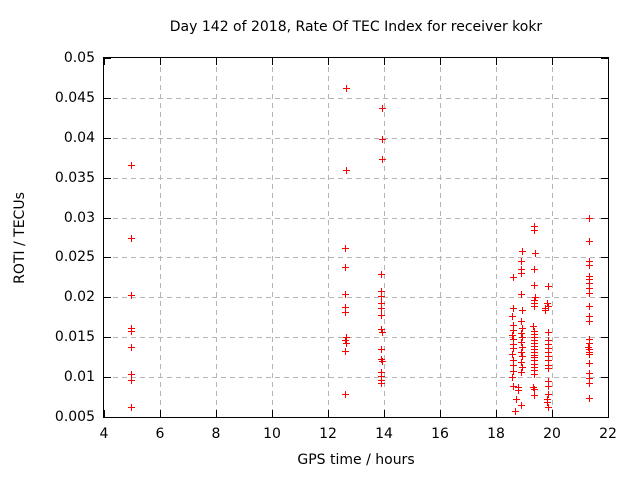 The width and height of the screenshot is (640, 480). What do you see at coordinates (79, 58) in the screenshot?
I see `y-tick-label: 0.05` at bounding box center [79, 58].